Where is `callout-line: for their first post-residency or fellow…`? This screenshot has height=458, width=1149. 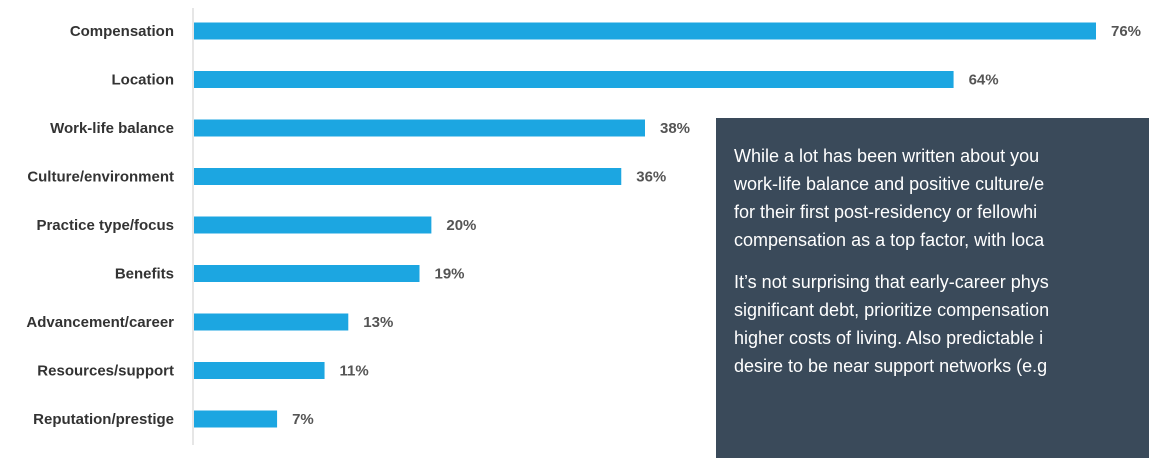 callout-line: for their first post-residency or fellow… is located at coordinates (886, 212).